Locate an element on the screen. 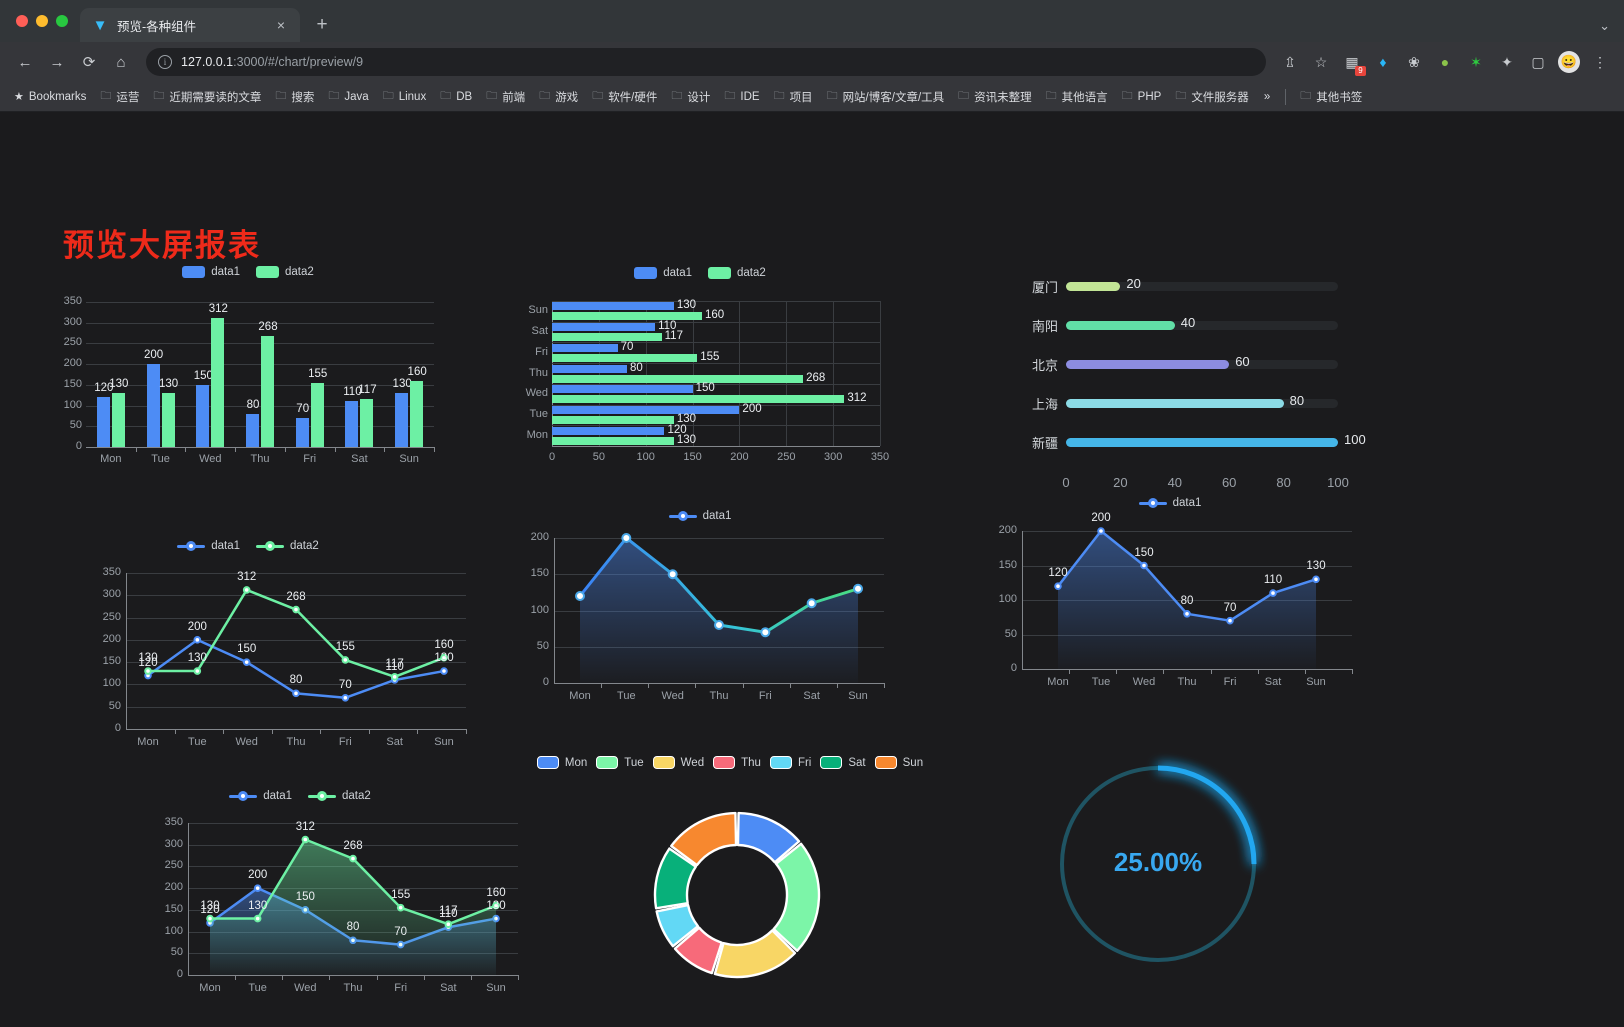  legend-item-Sun: Sun is located at coordinates (898, 762).